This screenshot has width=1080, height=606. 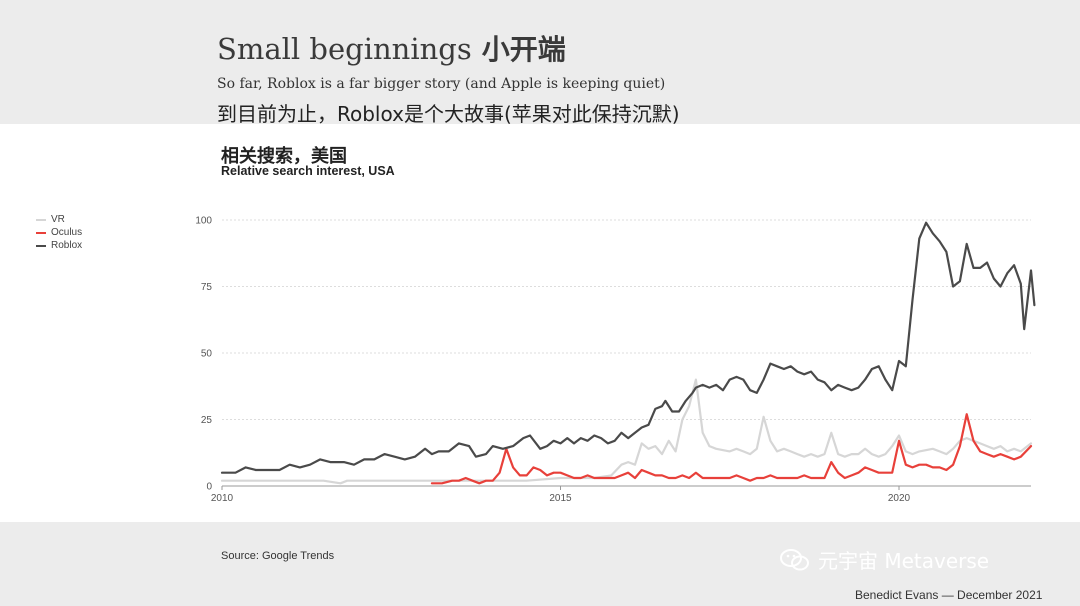 I want to click on legend-item-oculus: Oculus, so click(x=59, y=232).